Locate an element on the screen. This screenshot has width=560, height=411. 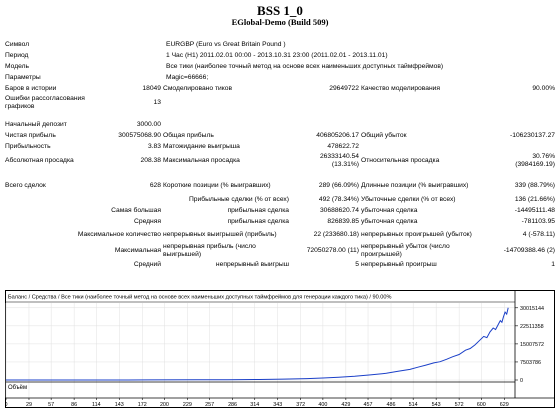
params-value: Magic=66666; is located at coordinates (187, 77).